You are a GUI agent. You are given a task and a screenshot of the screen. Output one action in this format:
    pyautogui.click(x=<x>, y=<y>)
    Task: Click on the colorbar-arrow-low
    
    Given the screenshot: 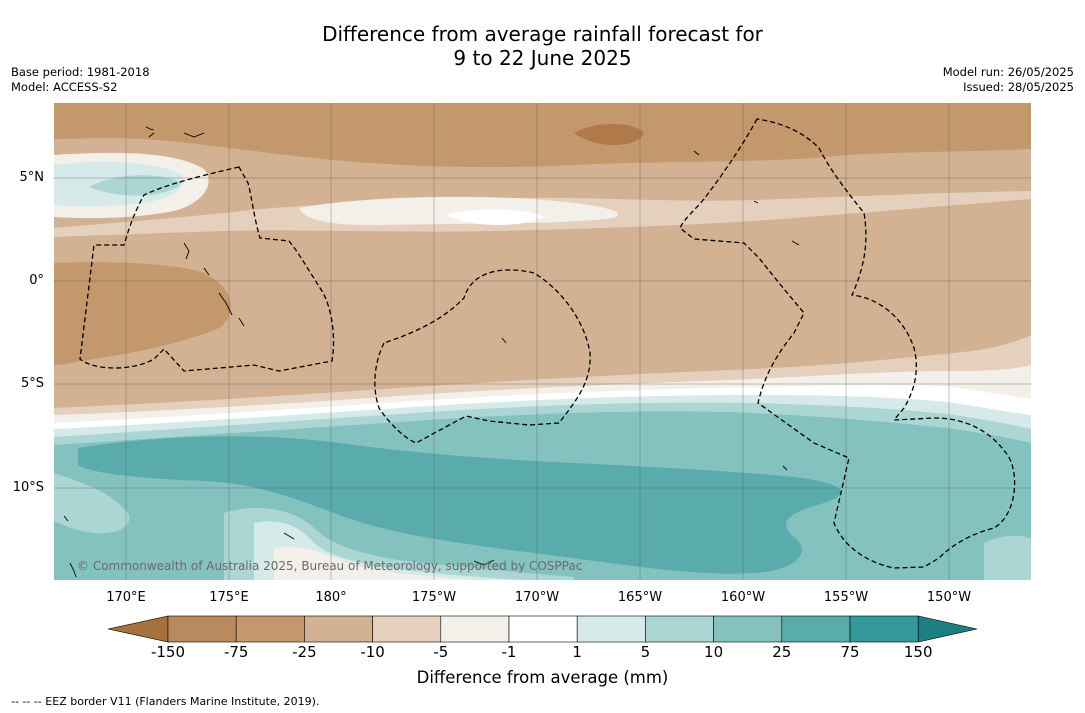 What is the action you would take?
    pyautogui.click(x=138, y=629)
    